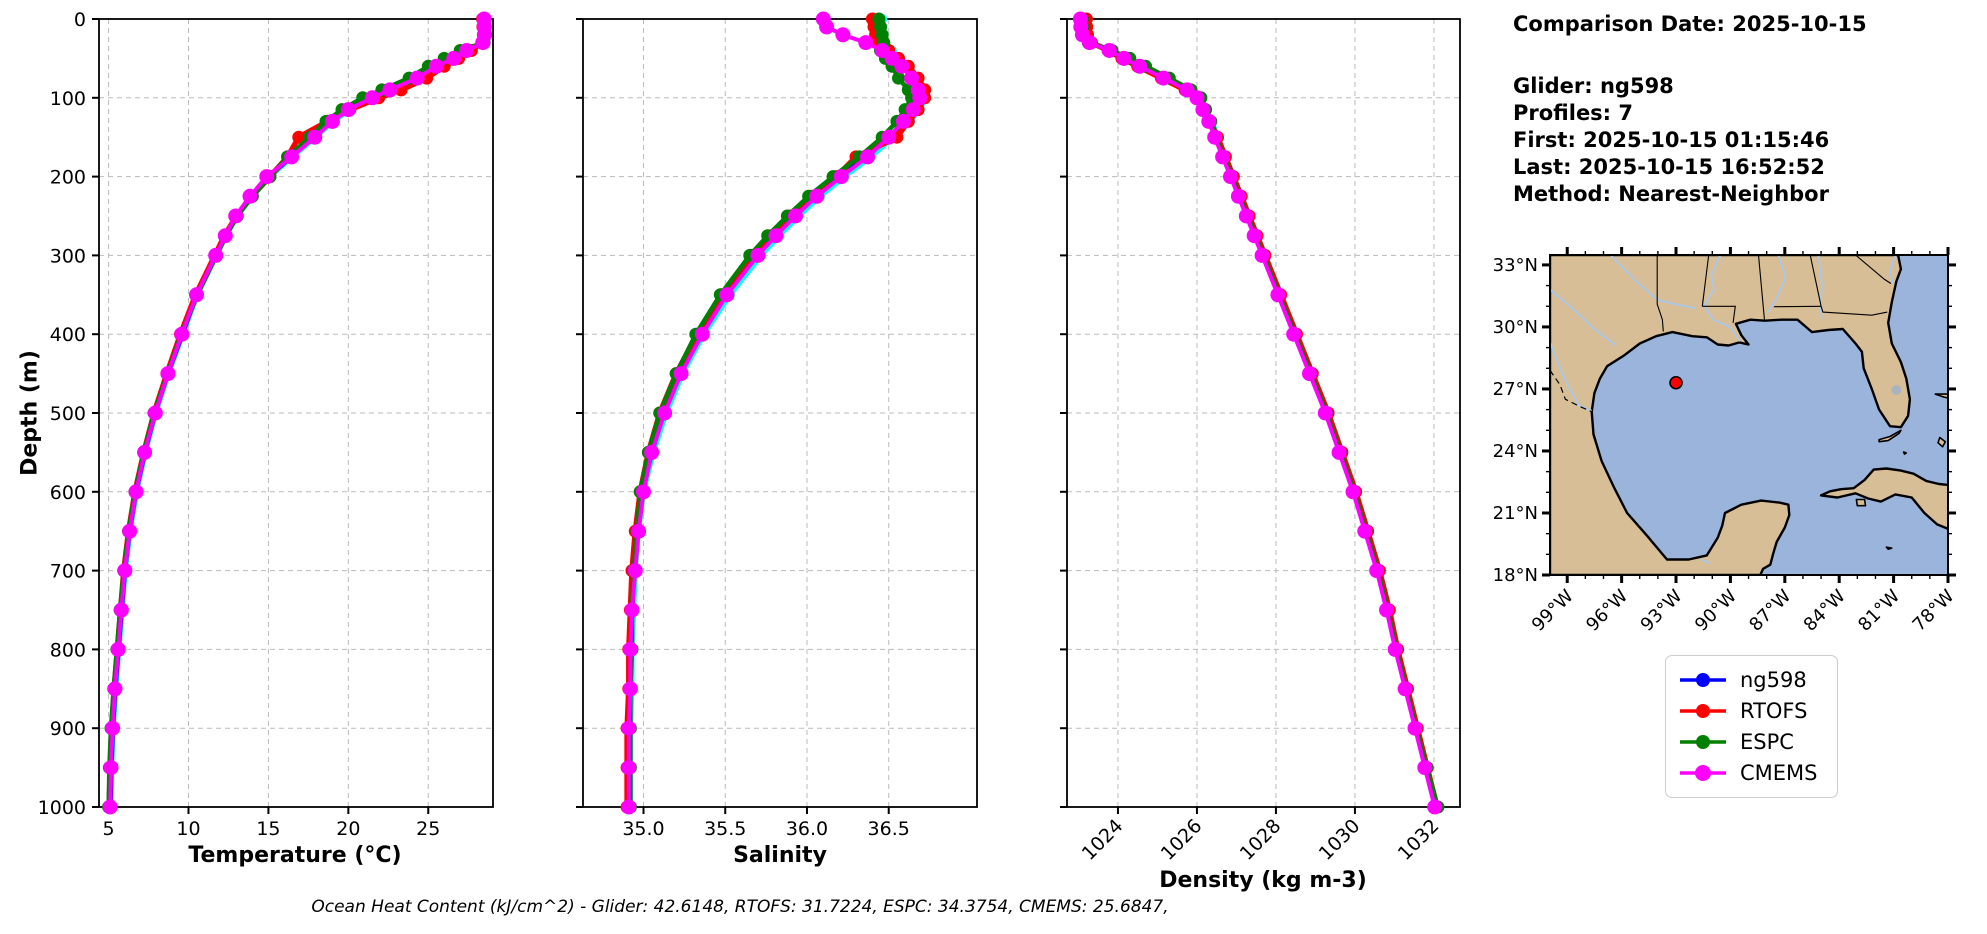 The width and height of the screenshot is (1987, 934). I want to click on depth-axis-label: Depth (m), so click(30, 413).